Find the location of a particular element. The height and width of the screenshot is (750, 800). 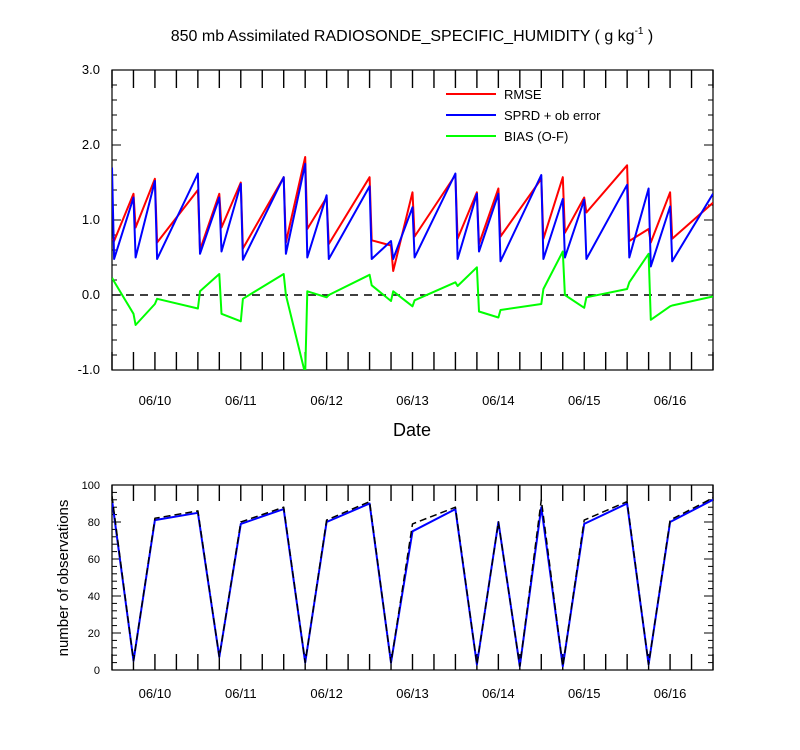

x-tick-label-0-6: 06/16 is located at coordinates (670, 400).